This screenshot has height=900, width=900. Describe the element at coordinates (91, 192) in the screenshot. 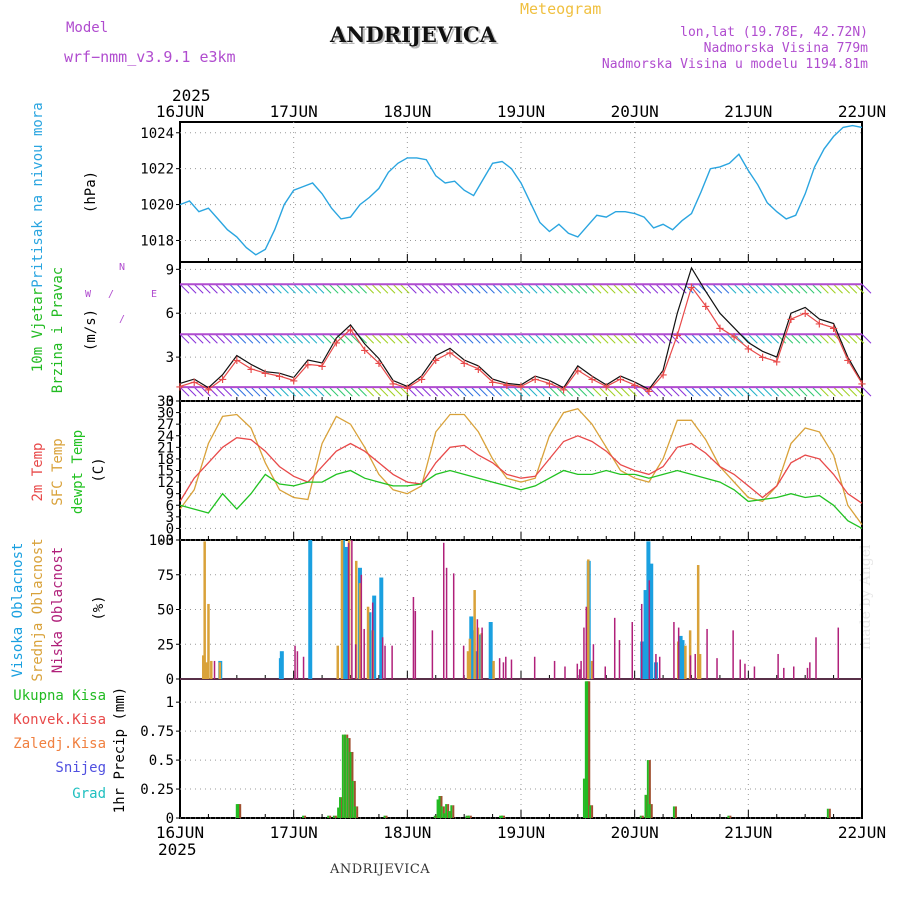

I see `pressure-unit-label: (hPa)` at that location.